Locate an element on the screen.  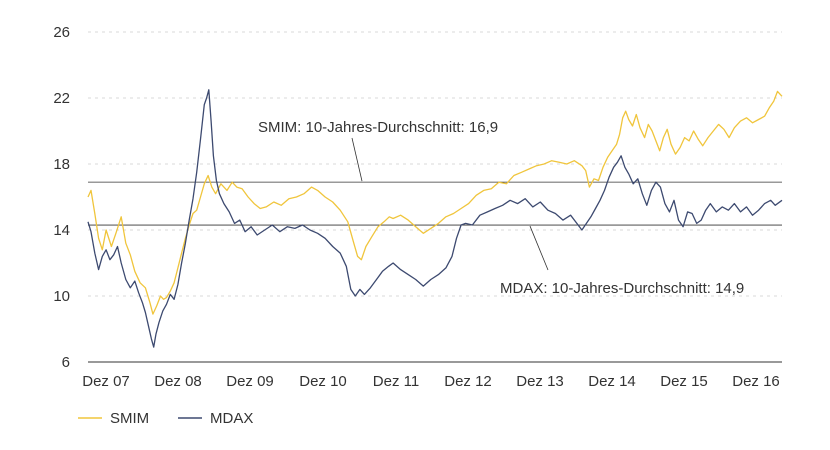
annotation-leader-mdax is located at coordinates (539, 248).